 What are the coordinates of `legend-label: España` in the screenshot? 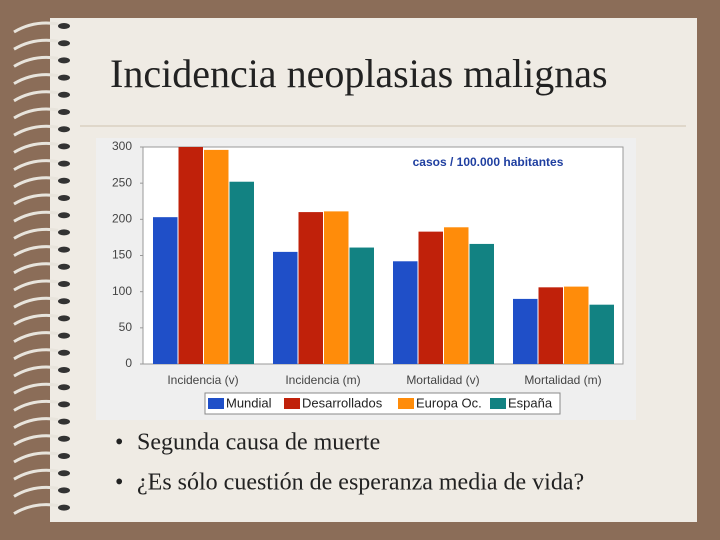 It's located at (530, 402).